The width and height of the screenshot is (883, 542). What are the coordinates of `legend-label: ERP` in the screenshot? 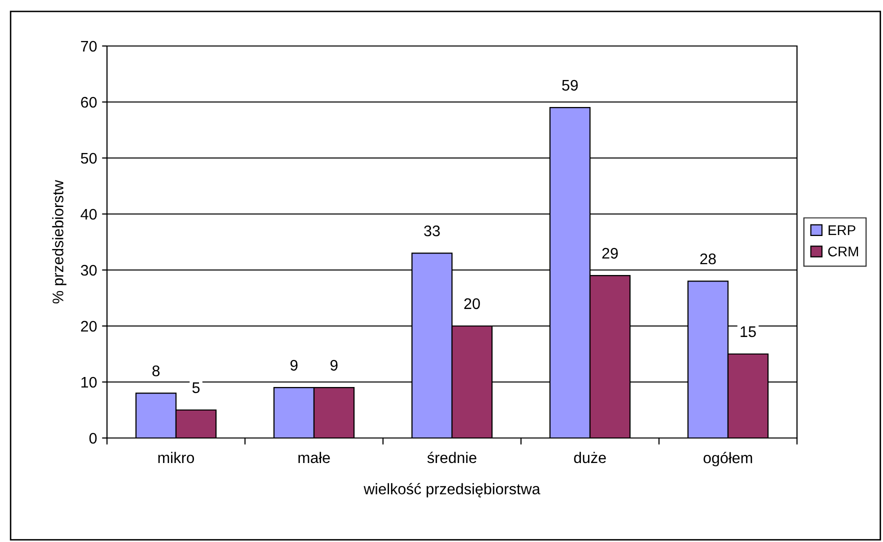 It's located at (842, 230).